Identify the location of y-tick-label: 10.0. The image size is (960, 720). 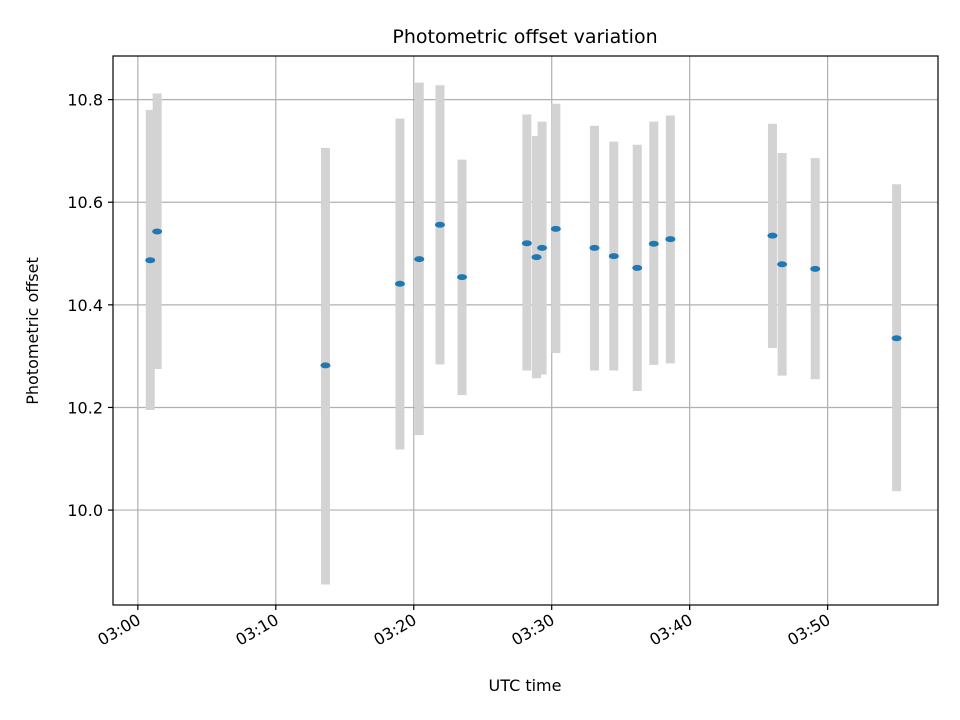
(85, 510).